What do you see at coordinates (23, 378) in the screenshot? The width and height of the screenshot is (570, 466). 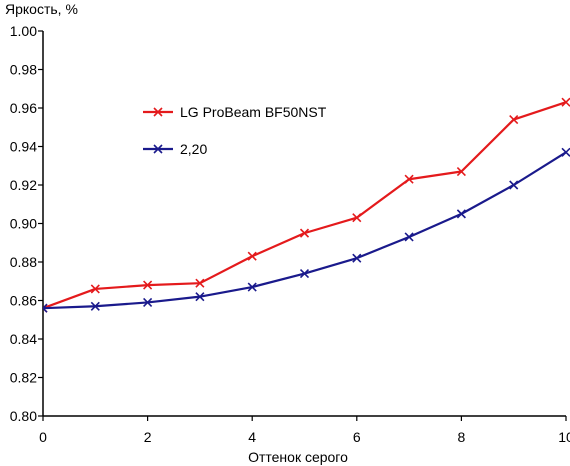 I see `y-tick-label: 0.82` at bounding box center [23, 378].